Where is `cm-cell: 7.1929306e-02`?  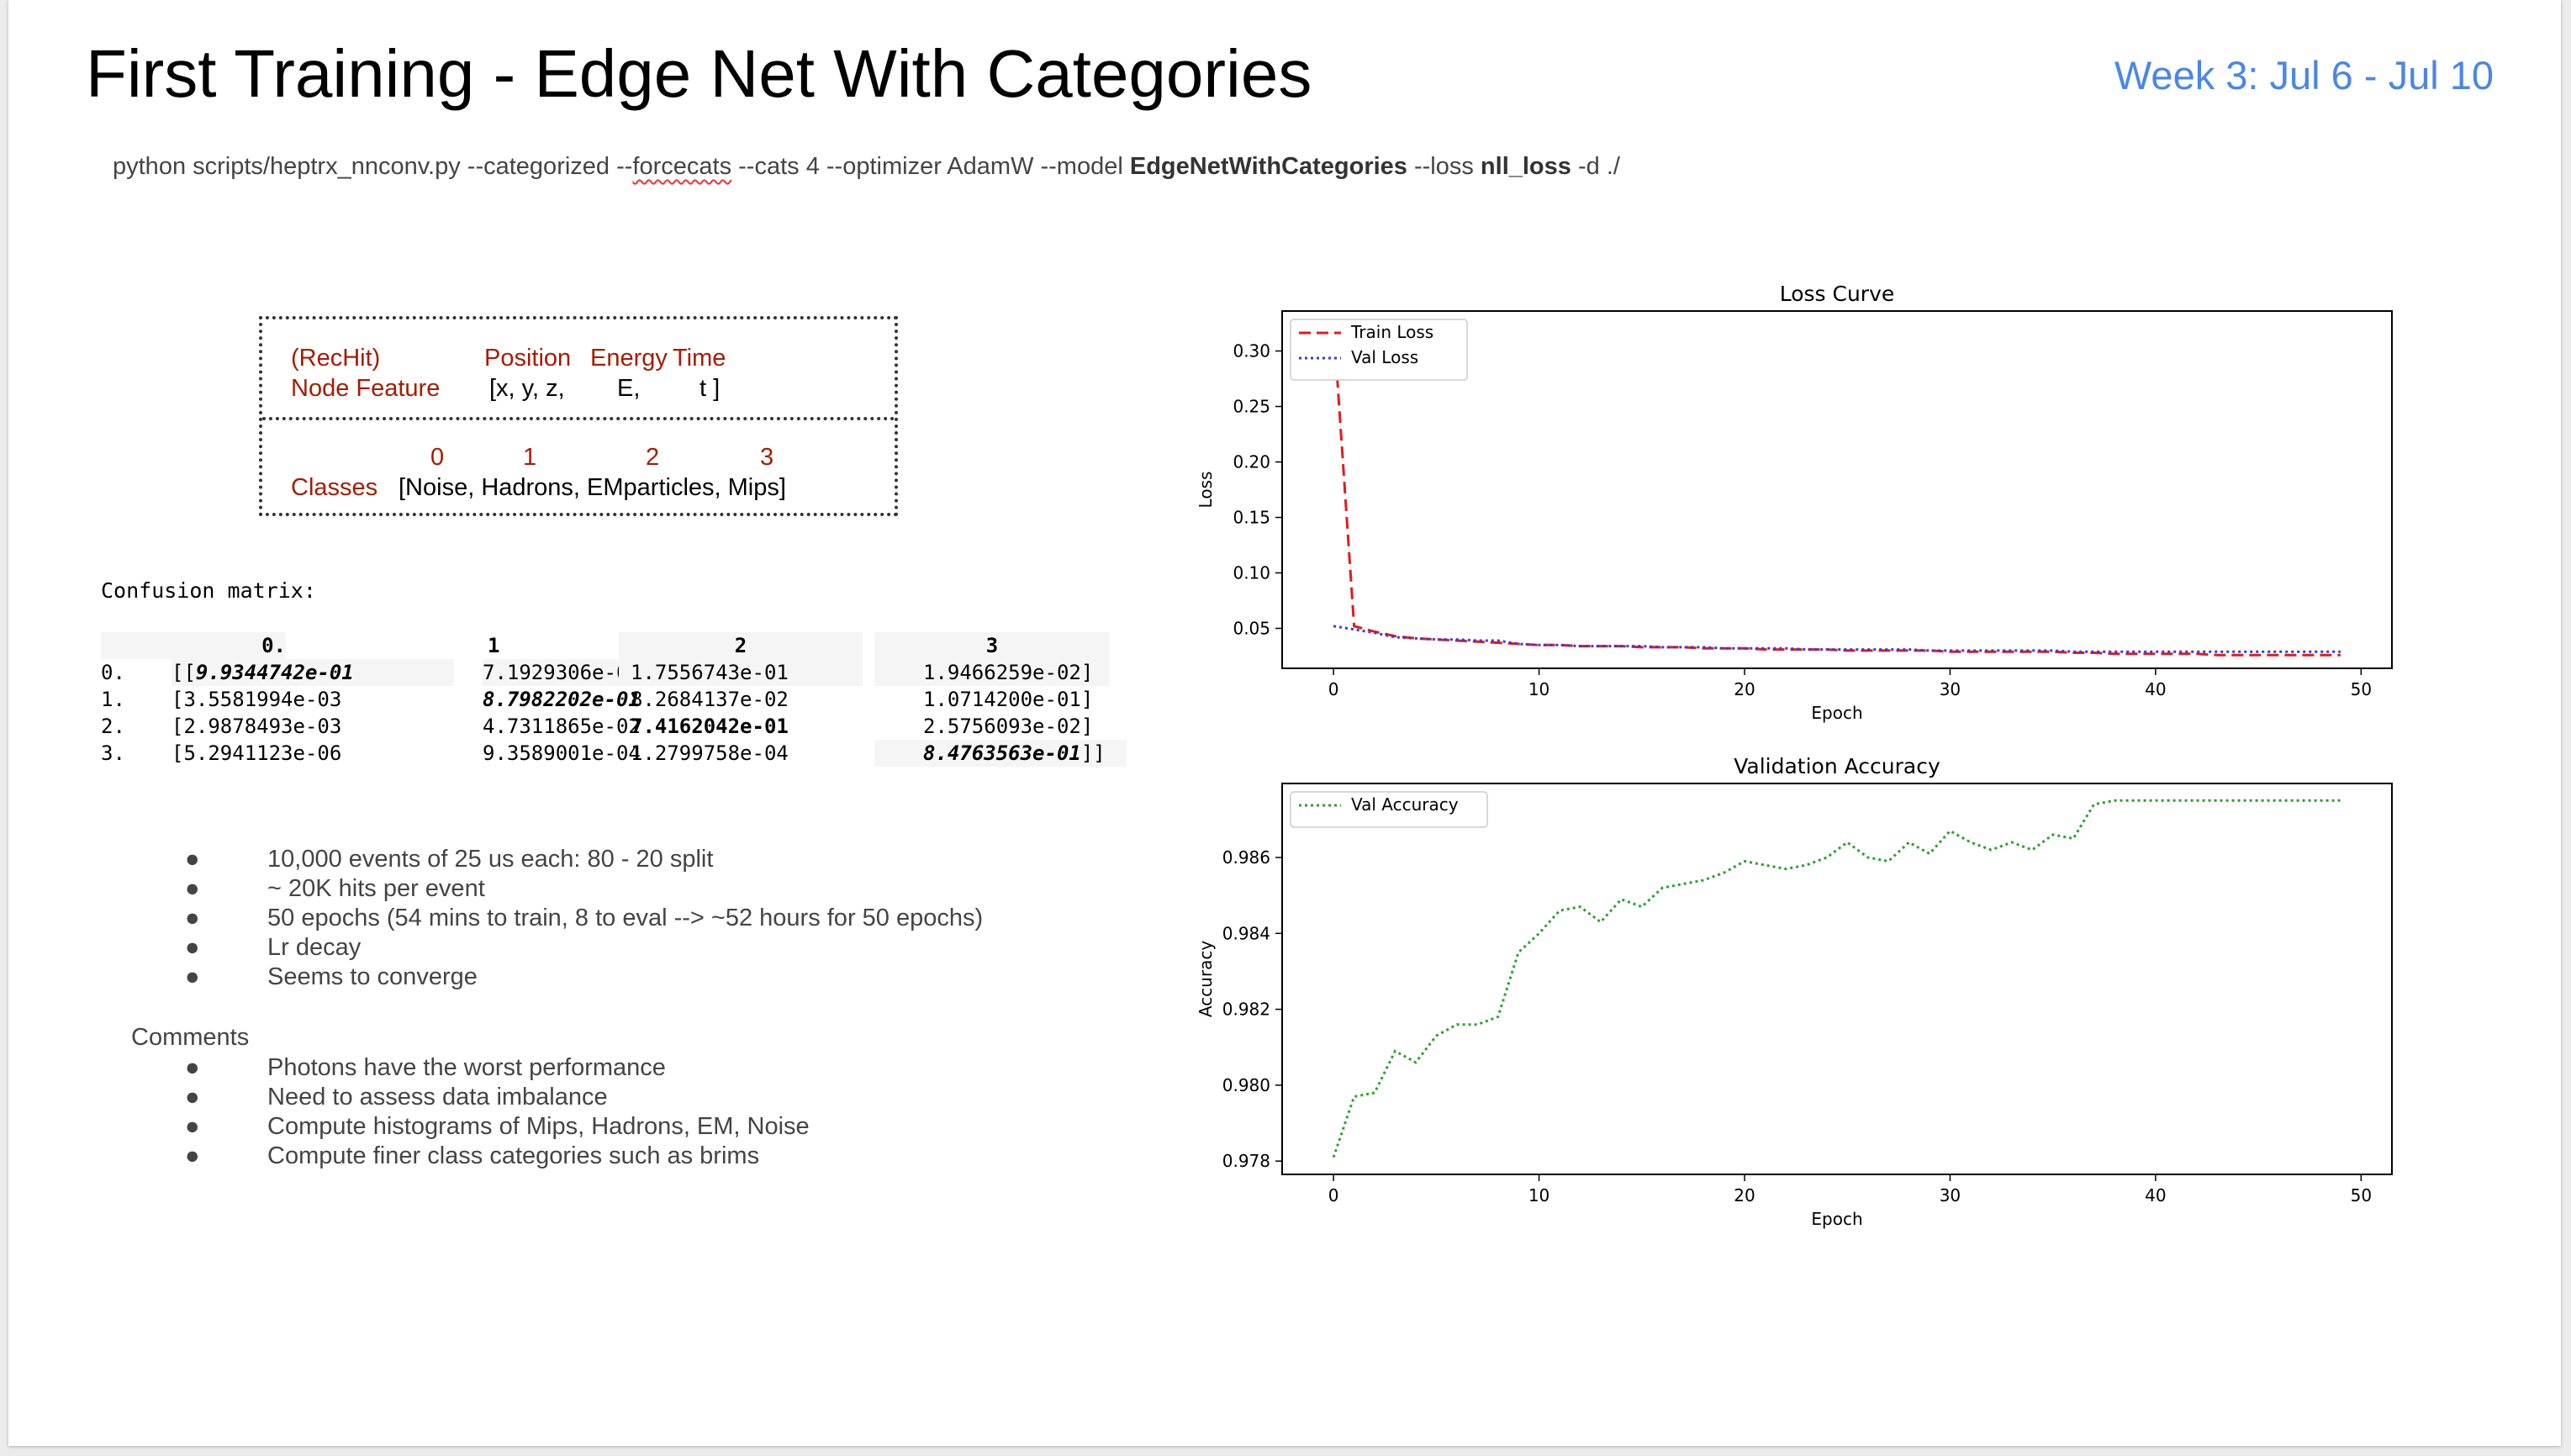 cm-cell: 7.1929306e-02 is located at coordinates (562, 672).